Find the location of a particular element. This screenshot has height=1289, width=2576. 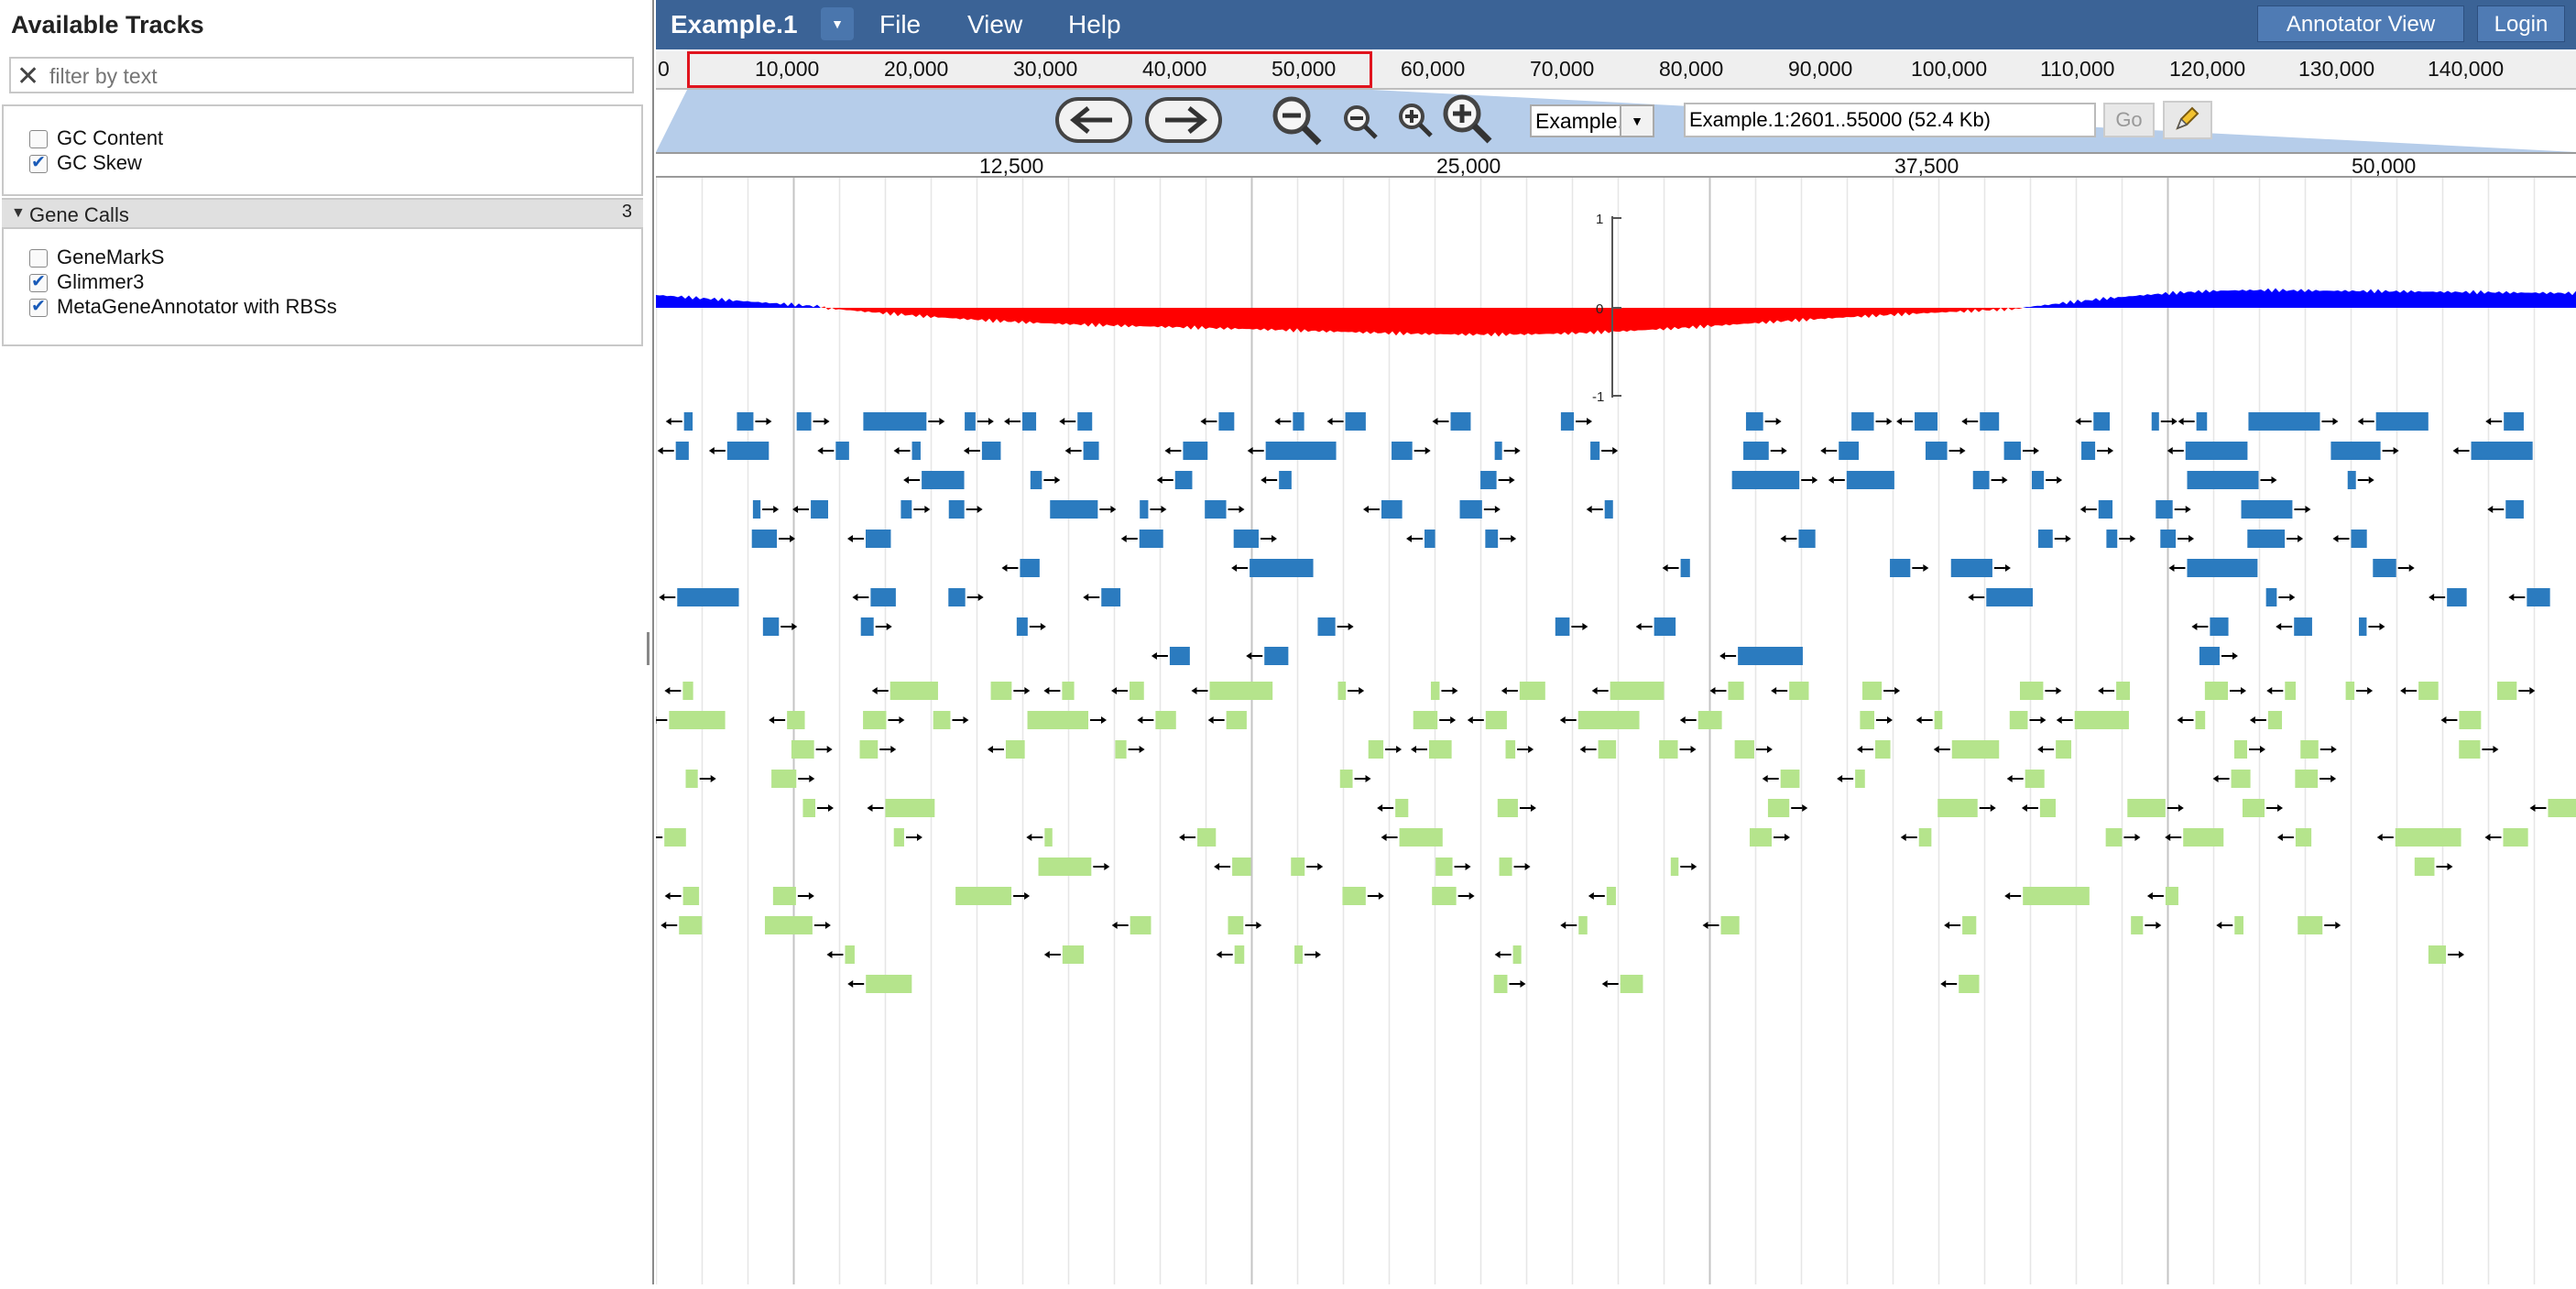

overview-location-highlight is located at coordinates (1030, 69).